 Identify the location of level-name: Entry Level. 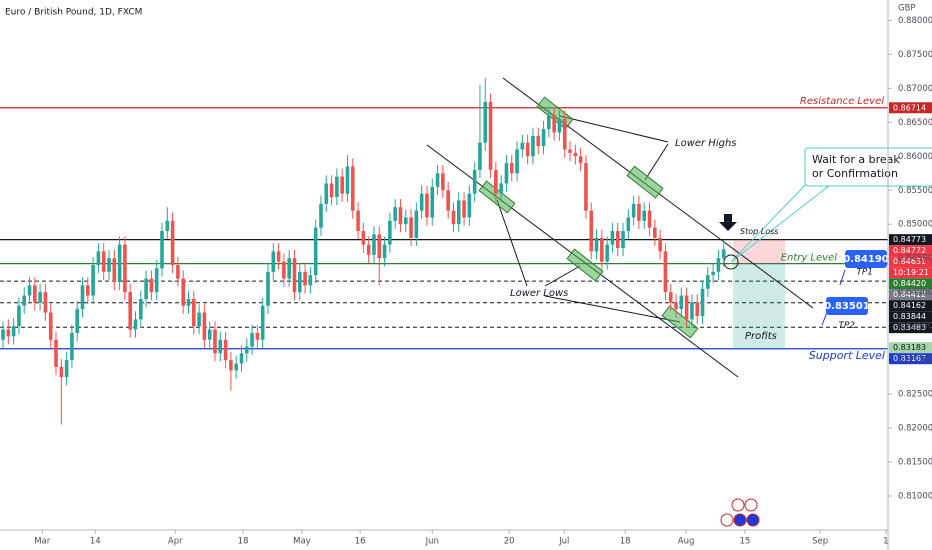
(809, 258).